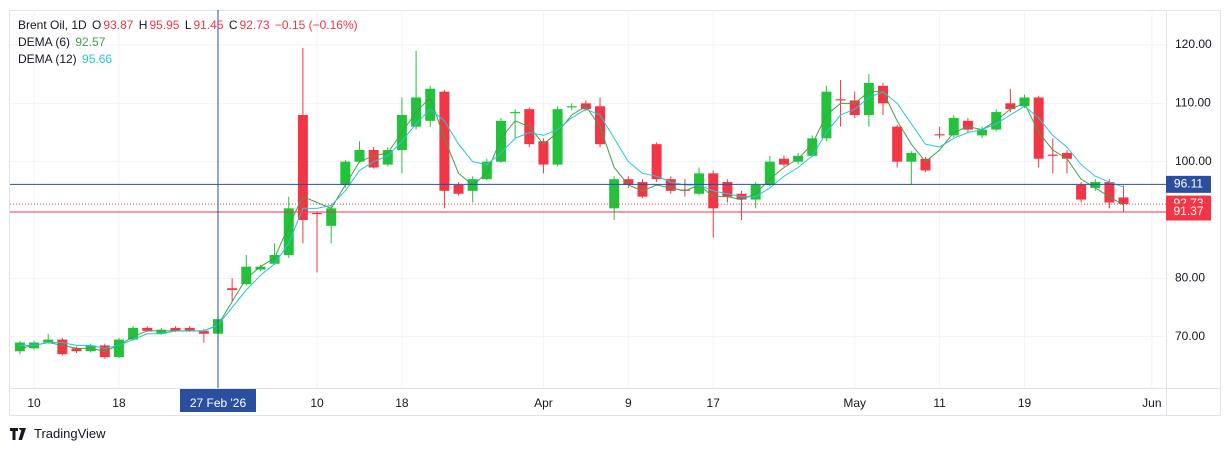 The width and height of the screenshot is (1231, 452). What do you see at coordinates (189, 59) in the screenshot?
I see `dema12-row: DEMA (12) 95.66` at bounding box center [189, 59].